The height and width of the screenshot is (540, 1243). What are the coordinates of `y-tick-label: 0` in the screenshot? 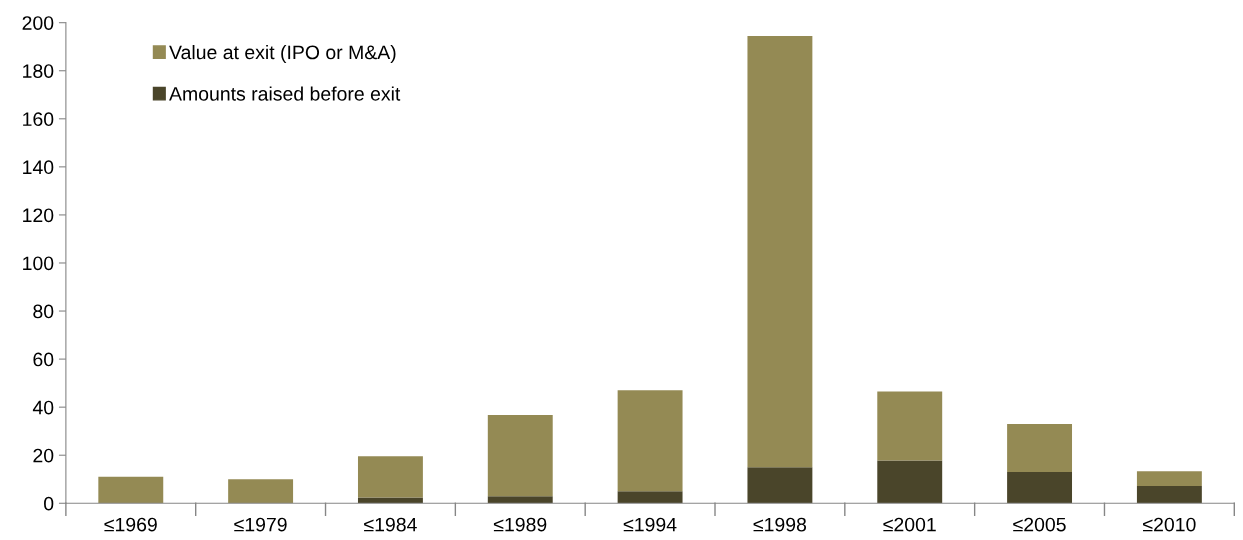 It's located at (49, 503).